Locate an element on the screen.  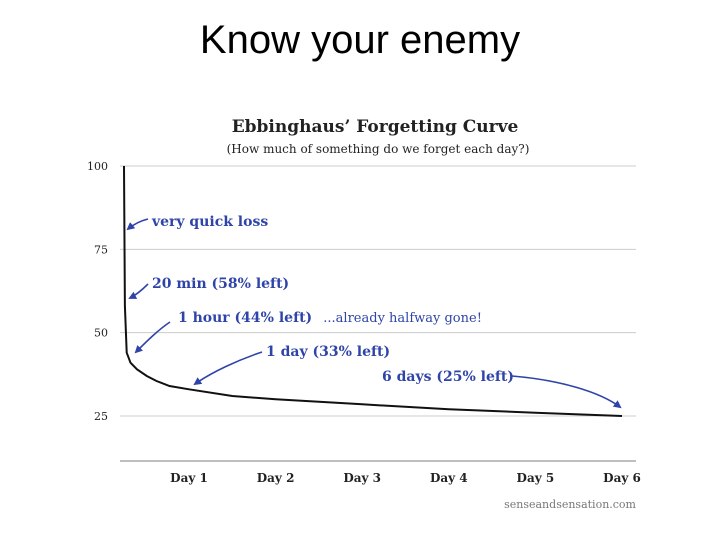
slide-title: Know your enemy is located at coordinates (360, 40).